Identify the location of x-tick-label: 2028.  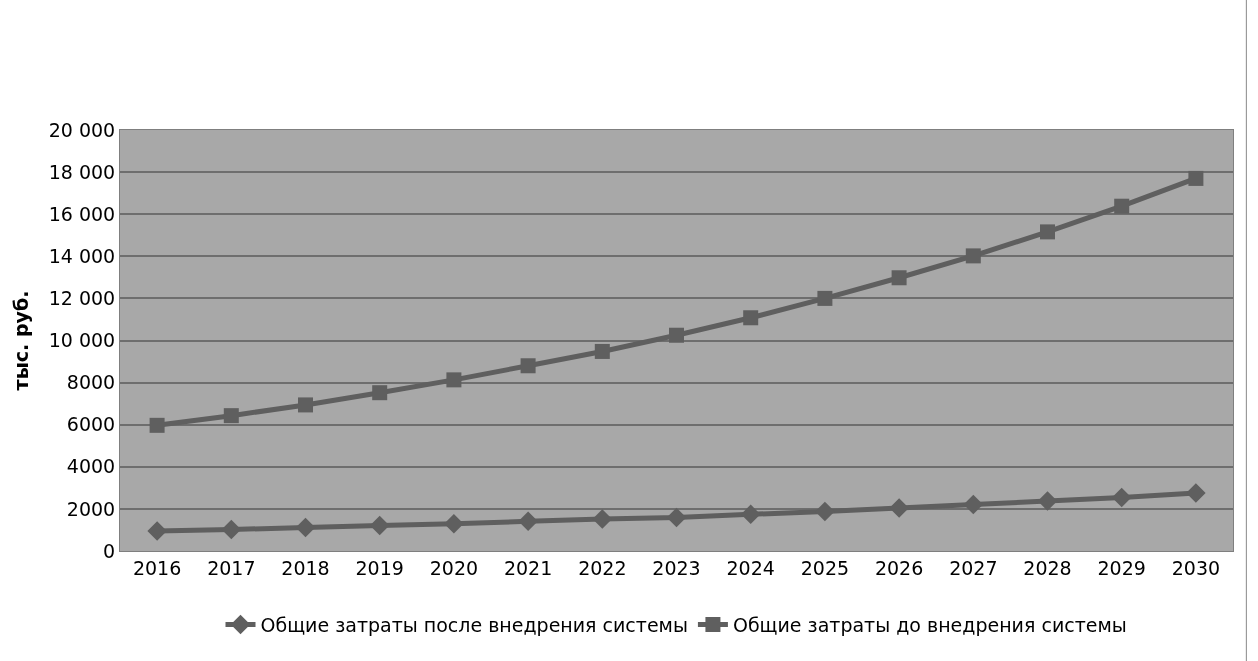
(1047, 567).